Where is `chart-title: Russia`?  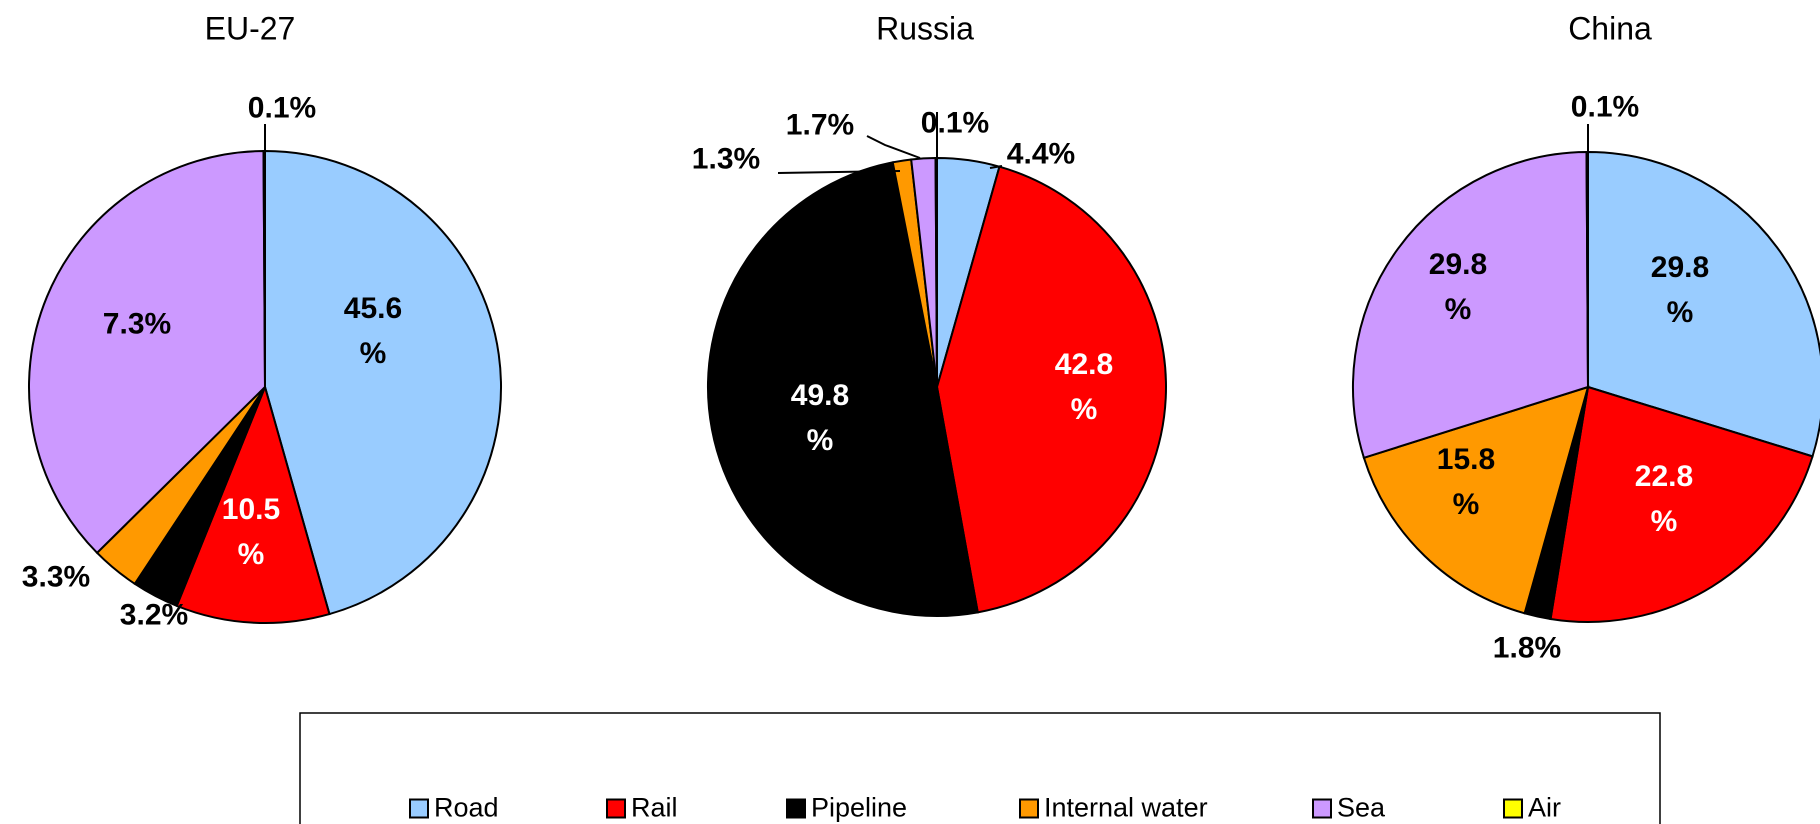
chart-title: Russia is located at coordinates (925, 28).